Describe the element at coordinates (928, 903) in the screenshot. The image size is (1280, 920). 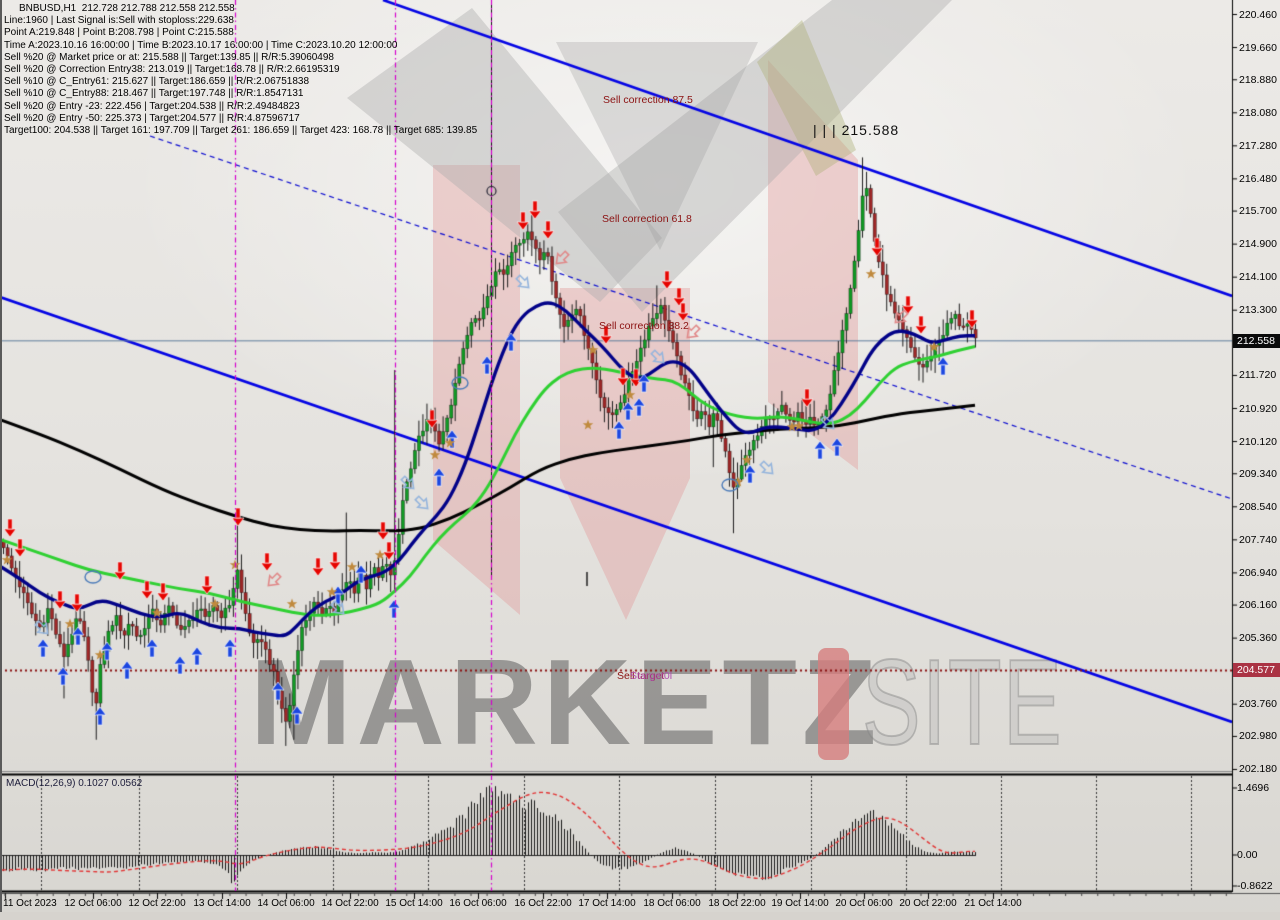
I see `time-axis-label: 20 Oct 22:00` at that location.